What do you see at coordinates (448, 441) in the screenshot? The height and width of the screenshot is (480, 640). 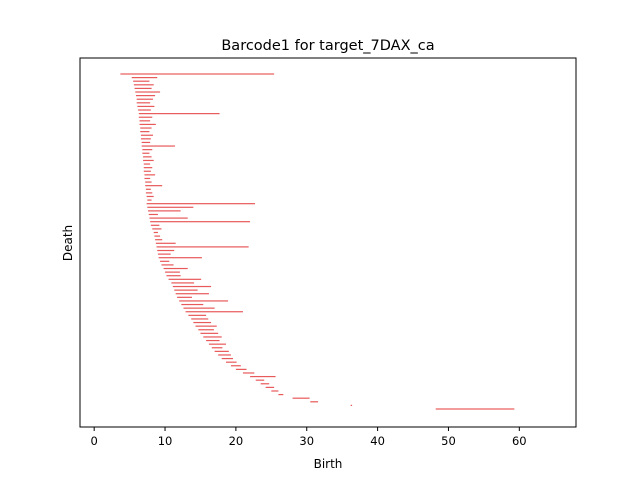 I see `x-tick-label: 50` at bounding box center [448, 441].